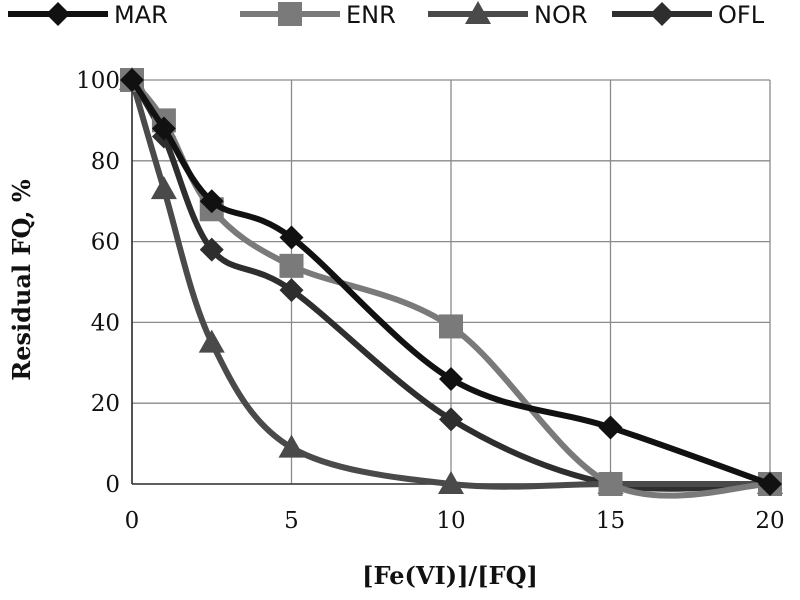 This screenshot has height=600, width=800. Describe the element at coordinates (105, 323) in the screenshot. I see `y-tick-label: 40` at that location.